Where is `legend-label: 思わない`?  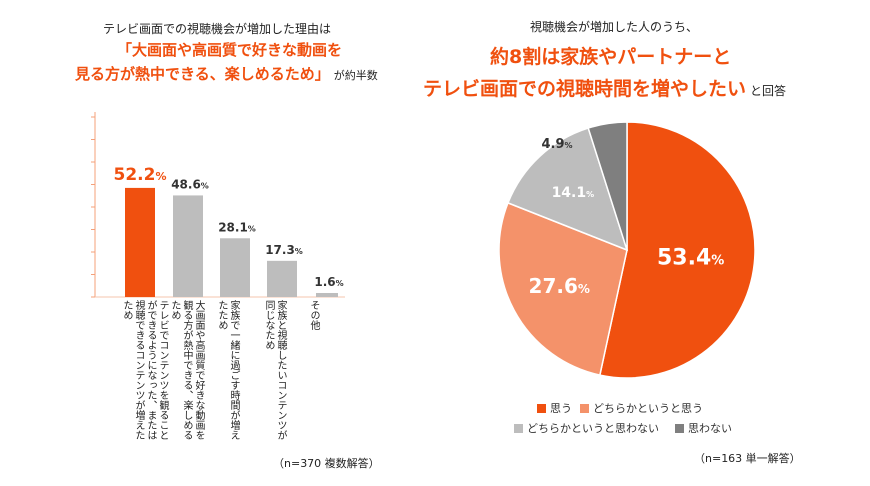 legend-label: 思わない is located at coordinates (710, 428).